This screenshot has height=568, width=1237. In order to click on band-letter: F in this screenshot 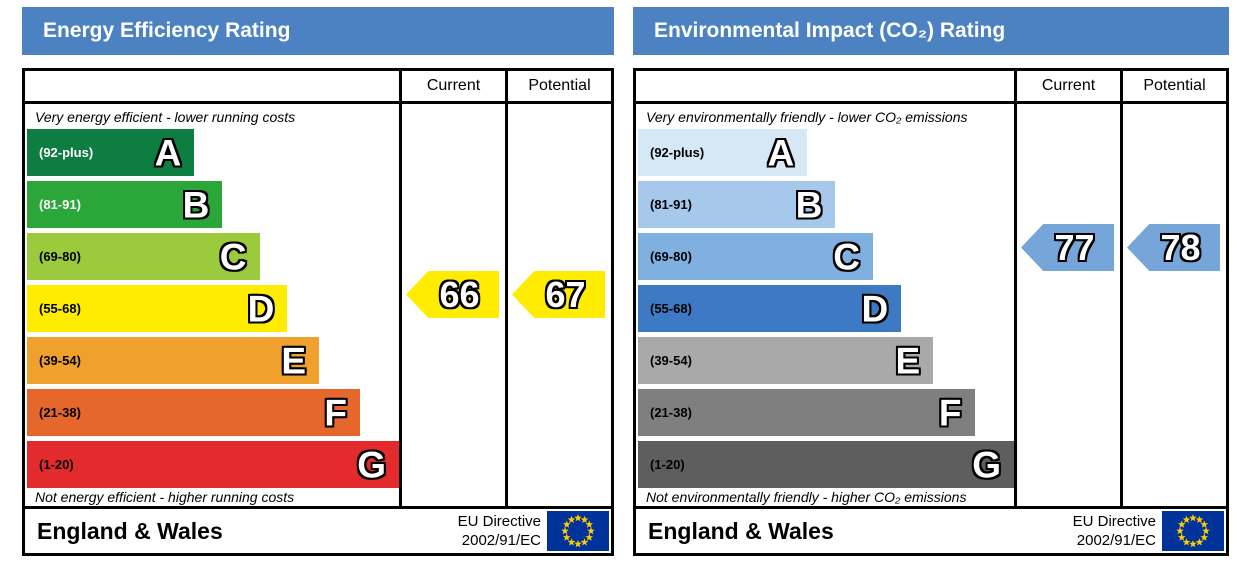, I will do `click(335, 412)`.